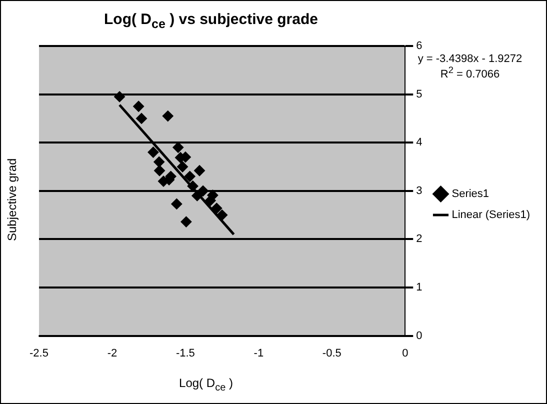  What do you see at coordinates (405, 353) in the screenshot?
I see `x-tick-label: 0` at bounding box center [405, 353].